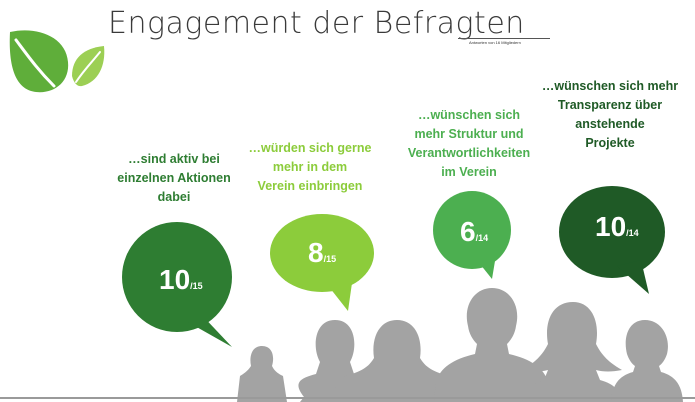  What do you see at coordinates (174, 178) in the screenshot?
I see `caption-active-actions: …sind aktiv bei einzelnen Aktionen dabei` at bounding box center [174, 178].